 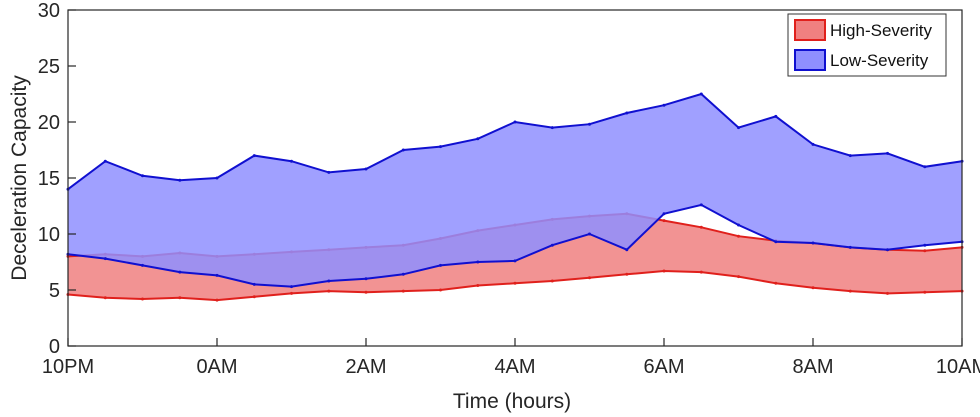 What do you see at coordinates (881, 30) in the screenshot?
I see `legend-label-high-severity: High-Severity` at bounding box center [881, 30].